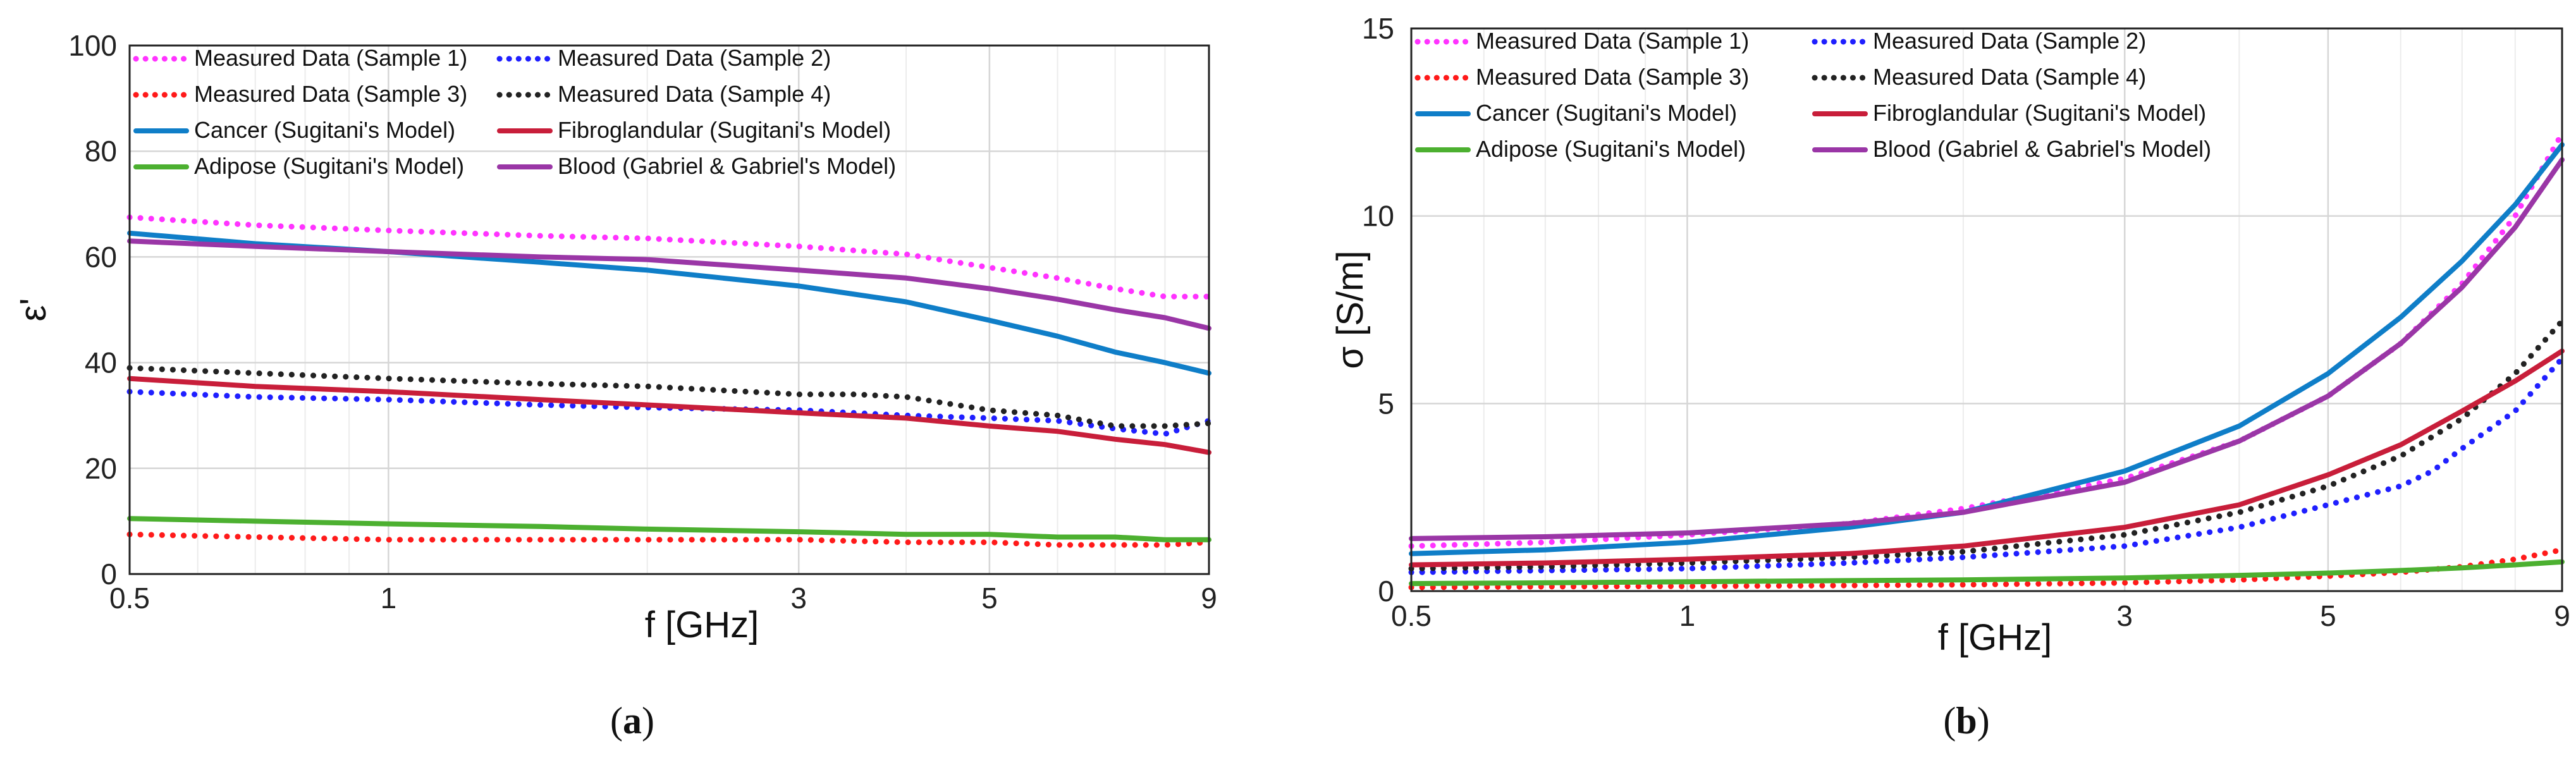 This screenshot has width=2576, height=758. Describe the element at coordinates (101, 151) in the screenshot. I see `y-tick-label: 80` at that location.